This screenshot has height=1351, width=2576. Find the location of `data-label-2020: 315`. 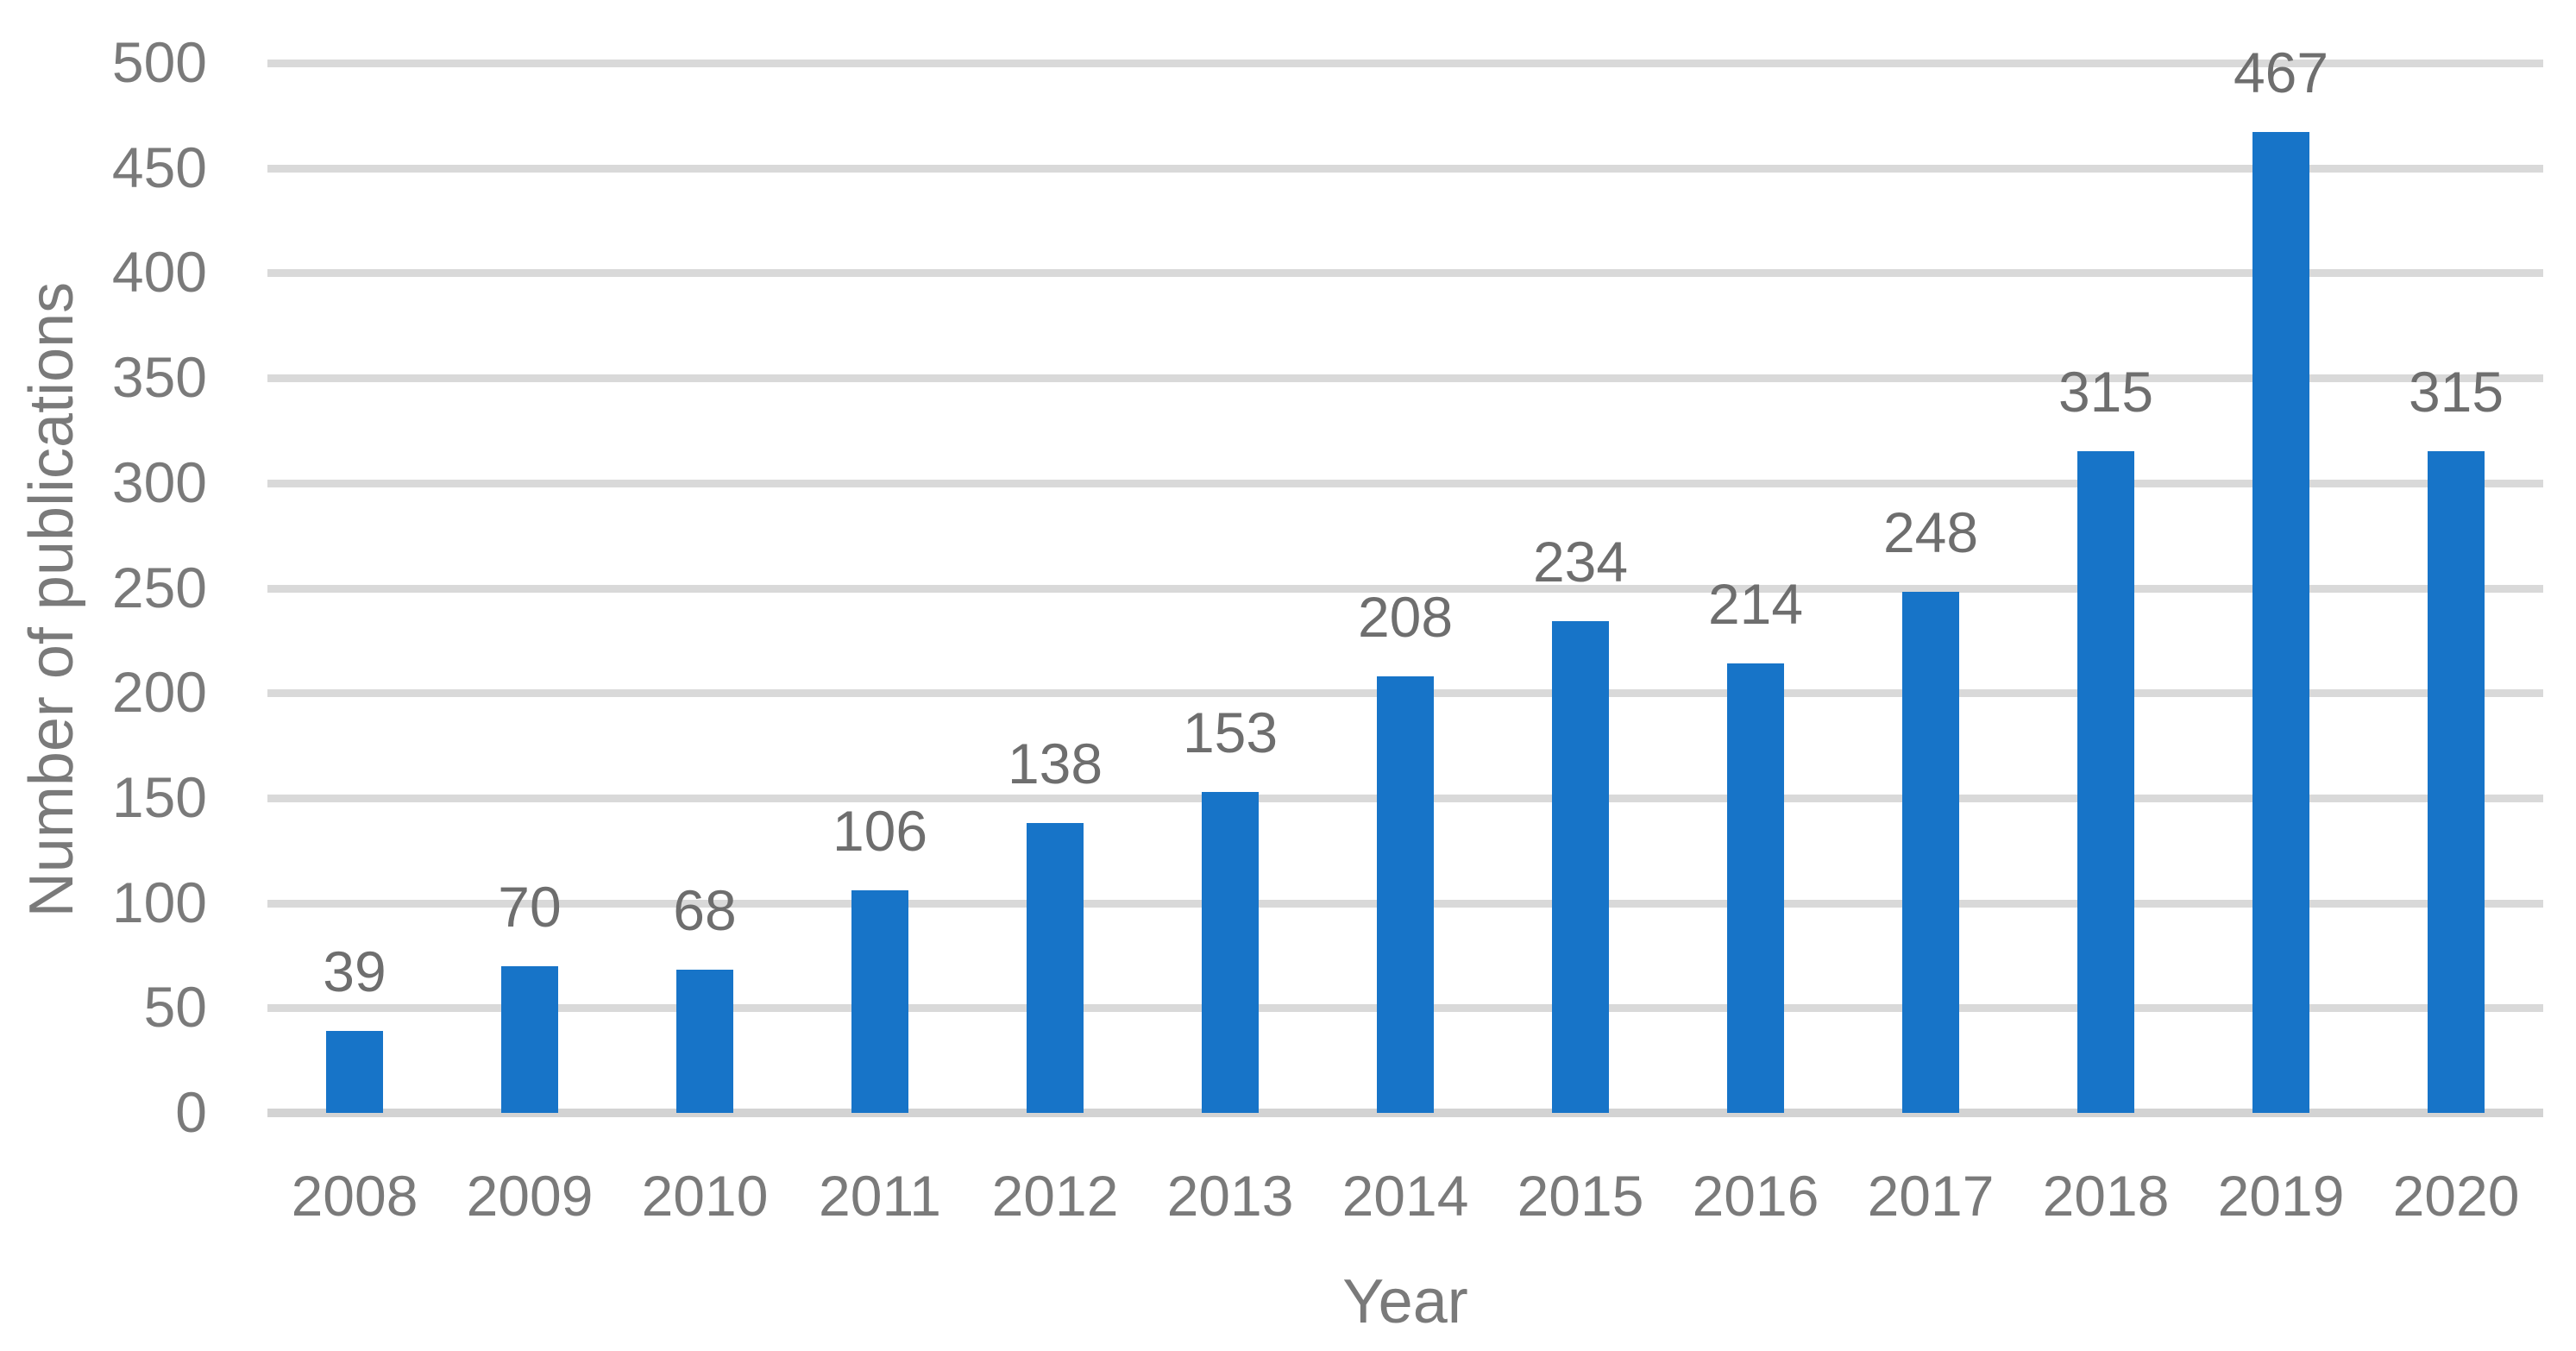

data-label-2020: 315 is located at coordinates (2456, 392).